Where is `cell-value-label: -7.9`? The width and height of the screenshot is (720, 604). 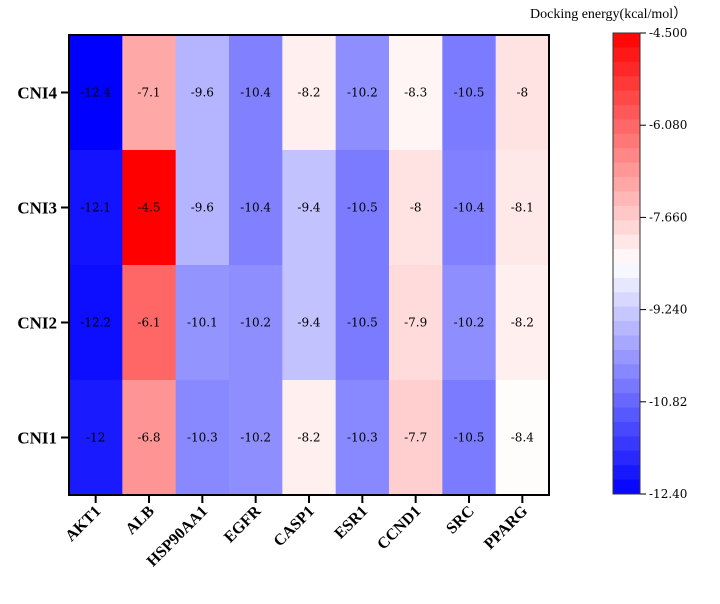 cell-value-label: -7.9 is located at coordinates (415, 323).